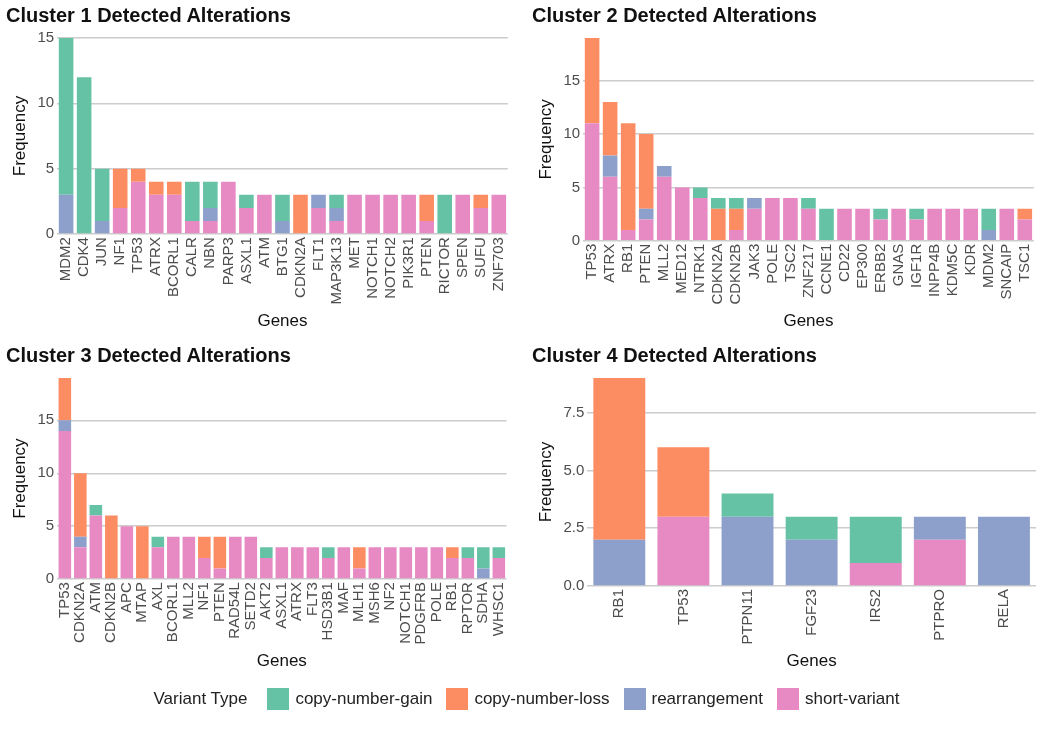 This screenshot has width=1053, height=753. What do you see at coordinates (874, 606) in the screenshot?
I see `x-tick-label: IRS2` at bounding box center [874, 606].